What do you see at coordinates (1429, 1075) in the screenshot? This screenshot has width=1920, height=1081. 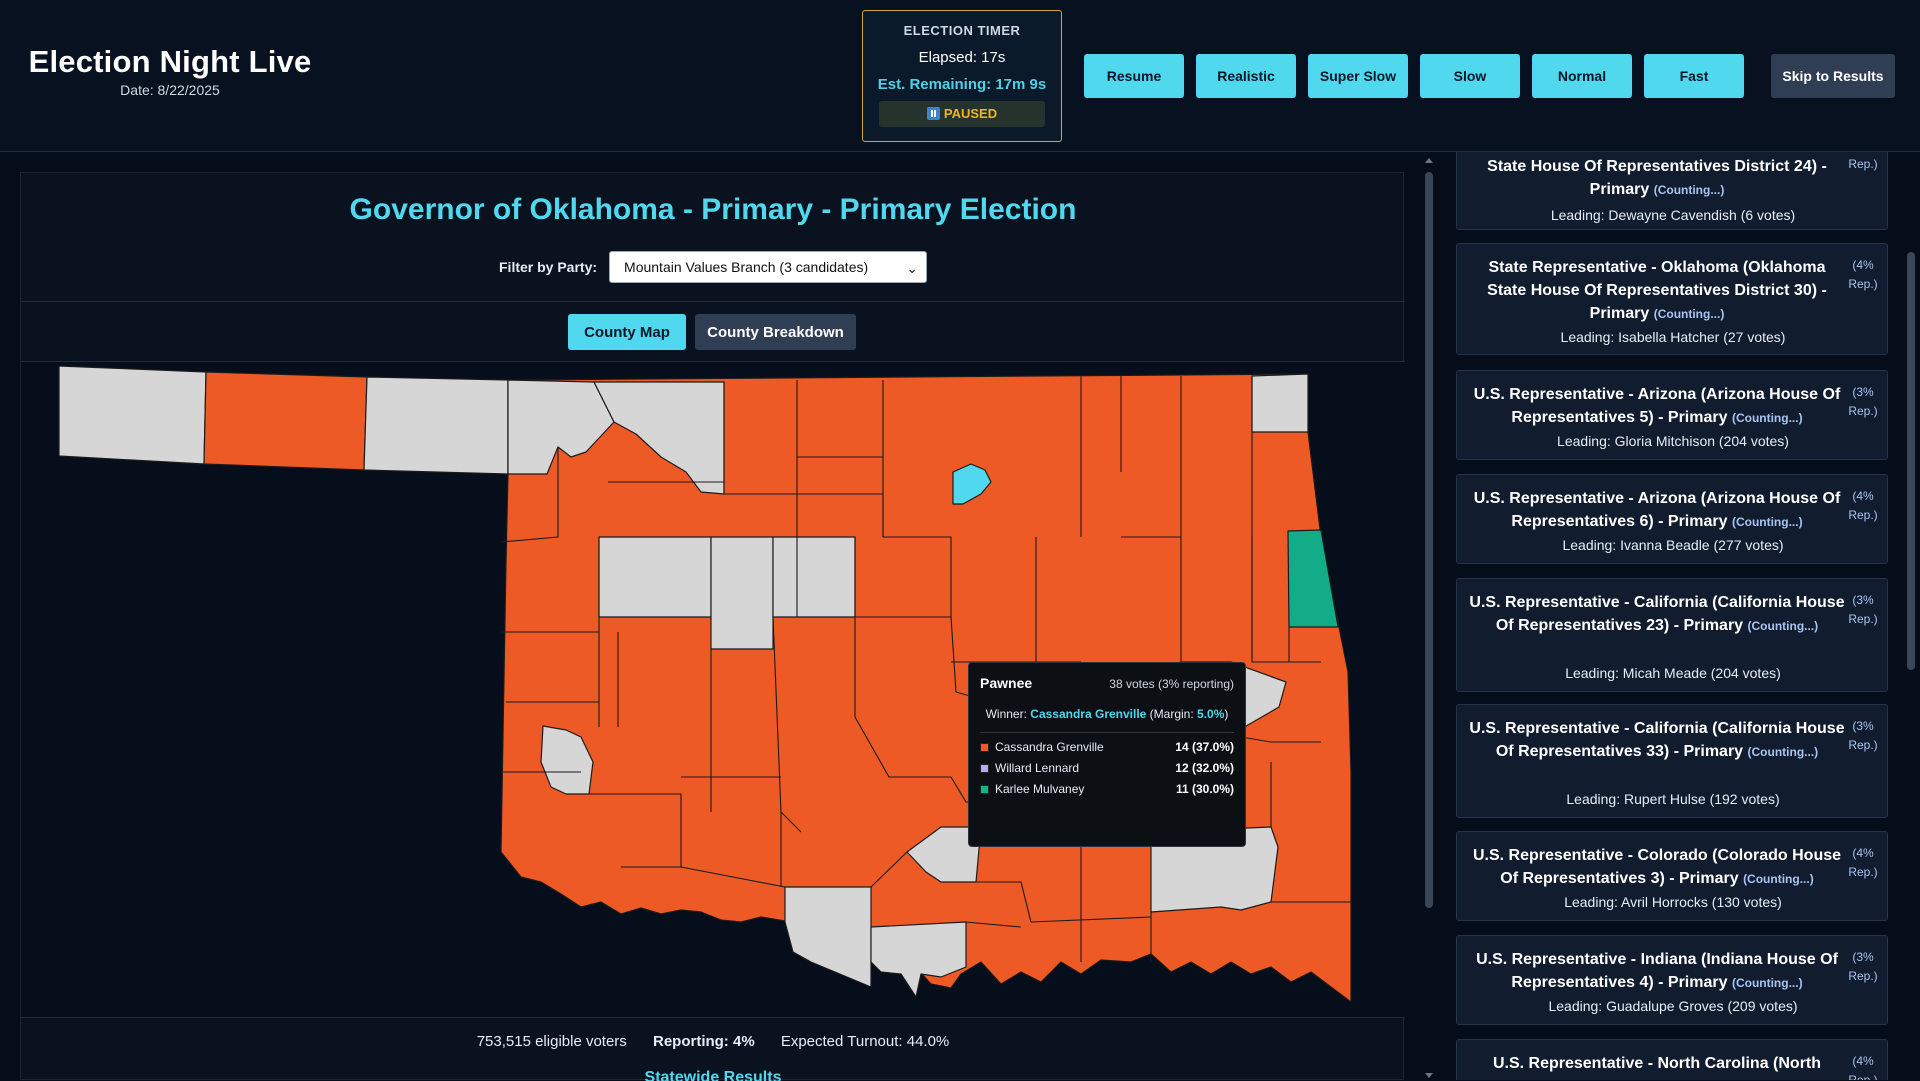 I see `scroll-down-icon` at bounding box center [1429, 1075].